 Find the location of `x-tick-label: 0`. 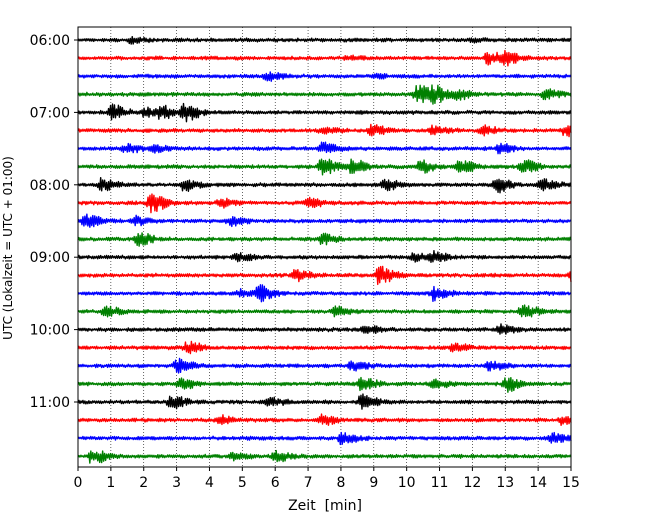

x-tick-label: 0 is located at coordinates (78, 483).